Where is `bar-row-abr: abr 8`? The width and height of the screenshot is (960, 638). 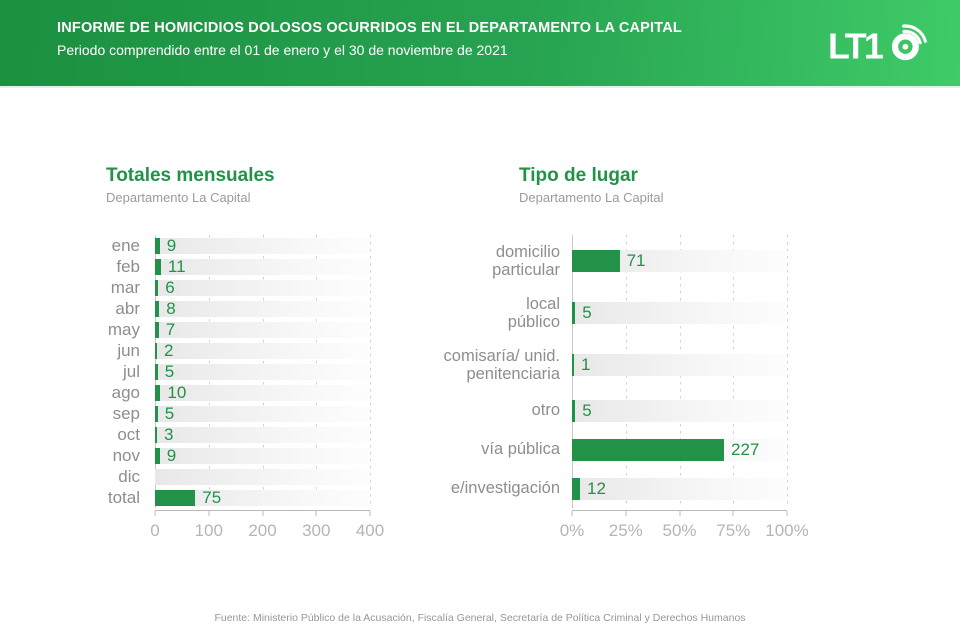
bar-row-abr: abr 8 is located at coordinates (266, 308).